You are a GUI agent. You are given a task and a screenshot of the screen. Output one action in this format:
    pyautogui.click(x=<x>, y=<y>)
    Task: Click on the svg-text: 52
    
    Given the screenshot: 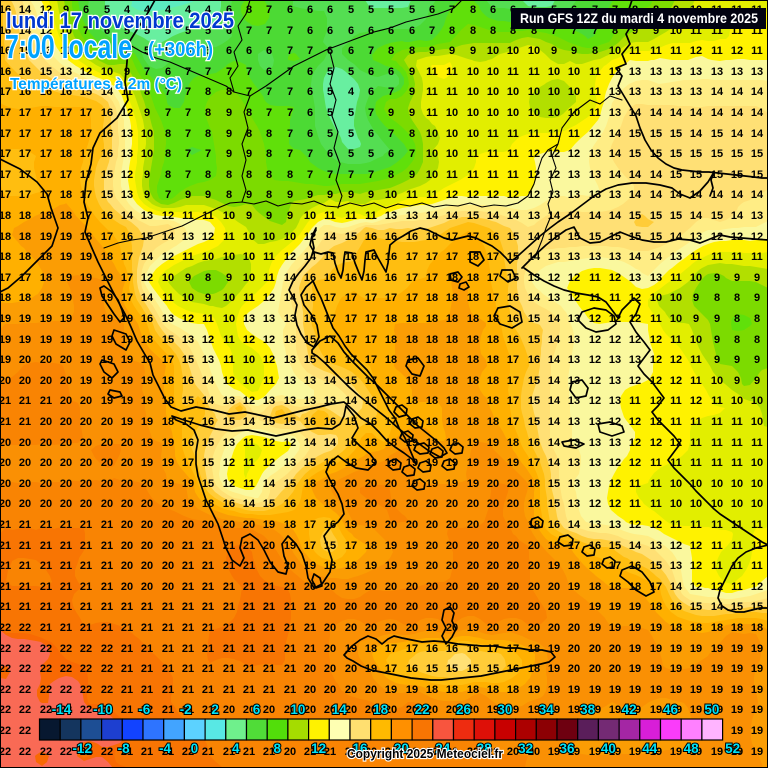 What is the action you would take?
    pyautogui.click(x=732, y=748)
    